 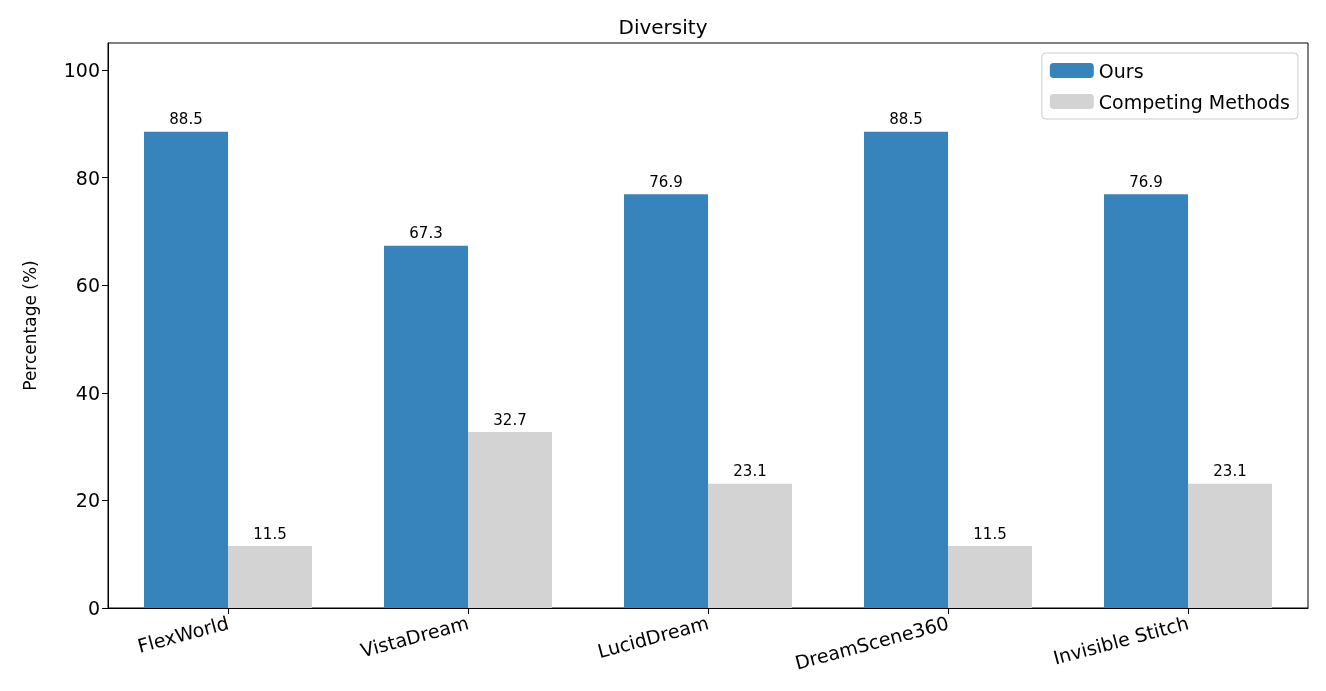 I want to click on y-tick-label: 80, so click(x=87, y=177).